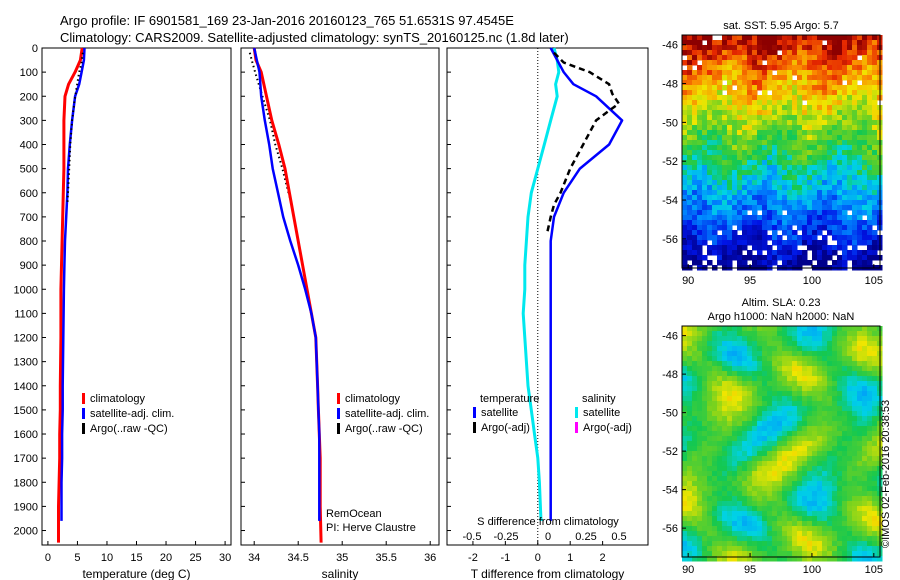 The image size is (900, 580). Describe the element at coordinates (26, 339) in the screenshot. I see `y-tick-label: 1200` at that location.